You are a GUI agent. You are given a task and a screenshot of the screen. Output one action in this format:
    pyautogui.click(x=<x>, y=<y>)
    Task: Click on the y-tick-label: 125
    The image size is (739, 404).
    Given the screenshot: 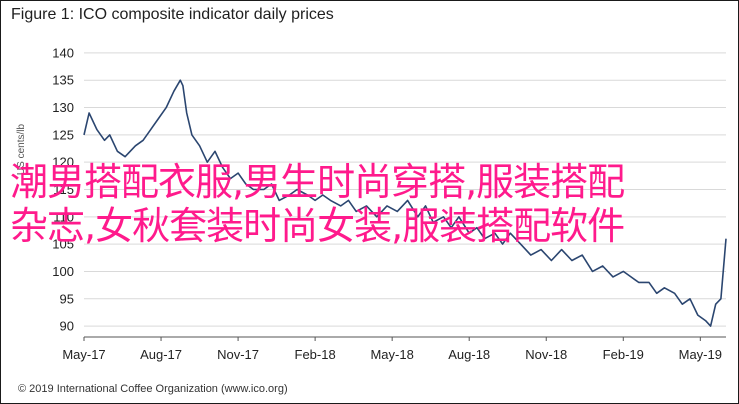 What is the action you would take?
    pyautogui.click(x=63, y=134)
    